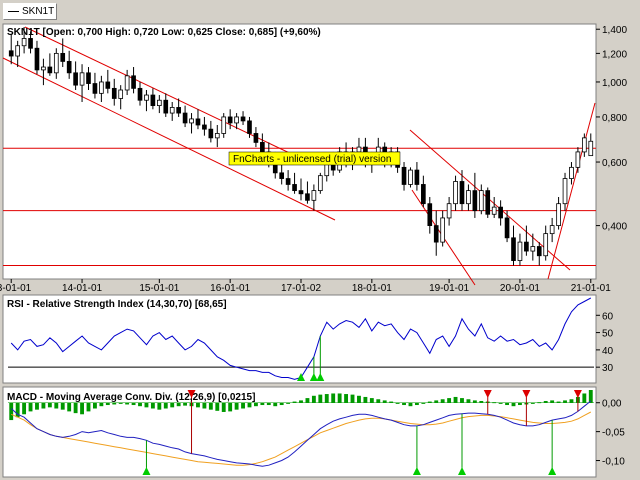 The height and width of the screenshot is (480, 640). I want to click on price-y-tick-label: 1,400, so click(614, 30).